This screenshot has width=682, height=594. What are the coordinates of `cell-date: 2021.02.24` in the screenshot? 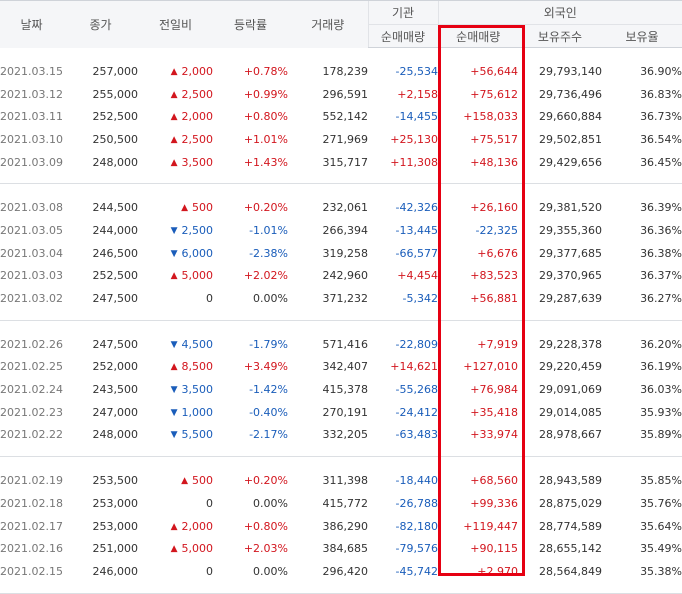 It's located at (31, 390).